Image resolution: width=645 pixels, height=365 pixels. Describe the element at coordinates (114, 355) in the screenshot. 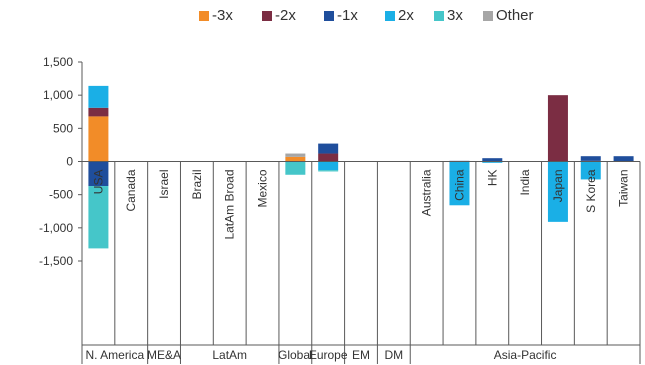

I see `group-label-0: N. America` at that location.